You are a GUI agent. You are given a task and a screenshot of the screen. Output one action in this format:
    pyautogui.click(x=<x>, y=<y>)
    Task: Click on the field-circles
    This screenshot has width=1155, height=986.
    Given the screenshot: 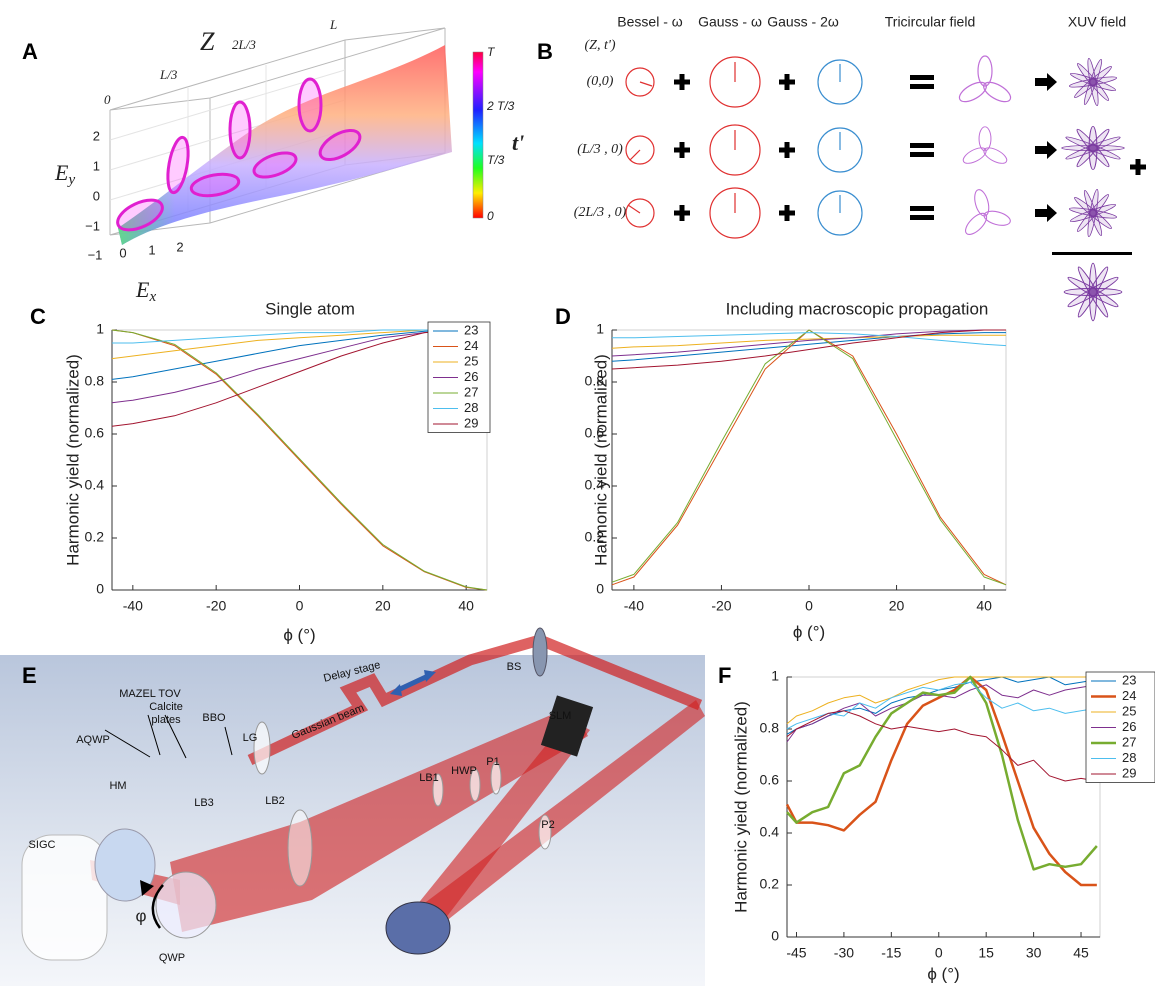 What is the action you would take?
    pyautogui.click(x=744, y=147)
    